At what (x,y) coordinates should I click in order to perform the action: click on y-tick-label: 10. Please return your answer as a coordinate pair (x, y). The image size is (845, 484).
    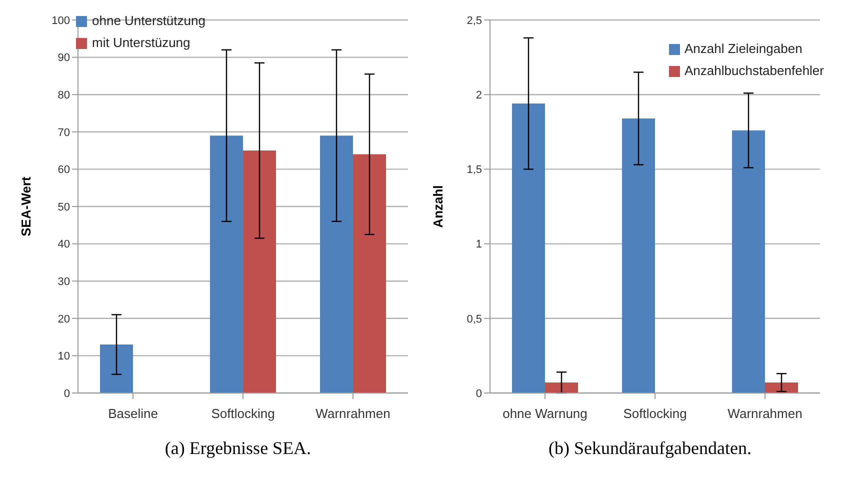
    Looking at the image, I should click on (64, 356).